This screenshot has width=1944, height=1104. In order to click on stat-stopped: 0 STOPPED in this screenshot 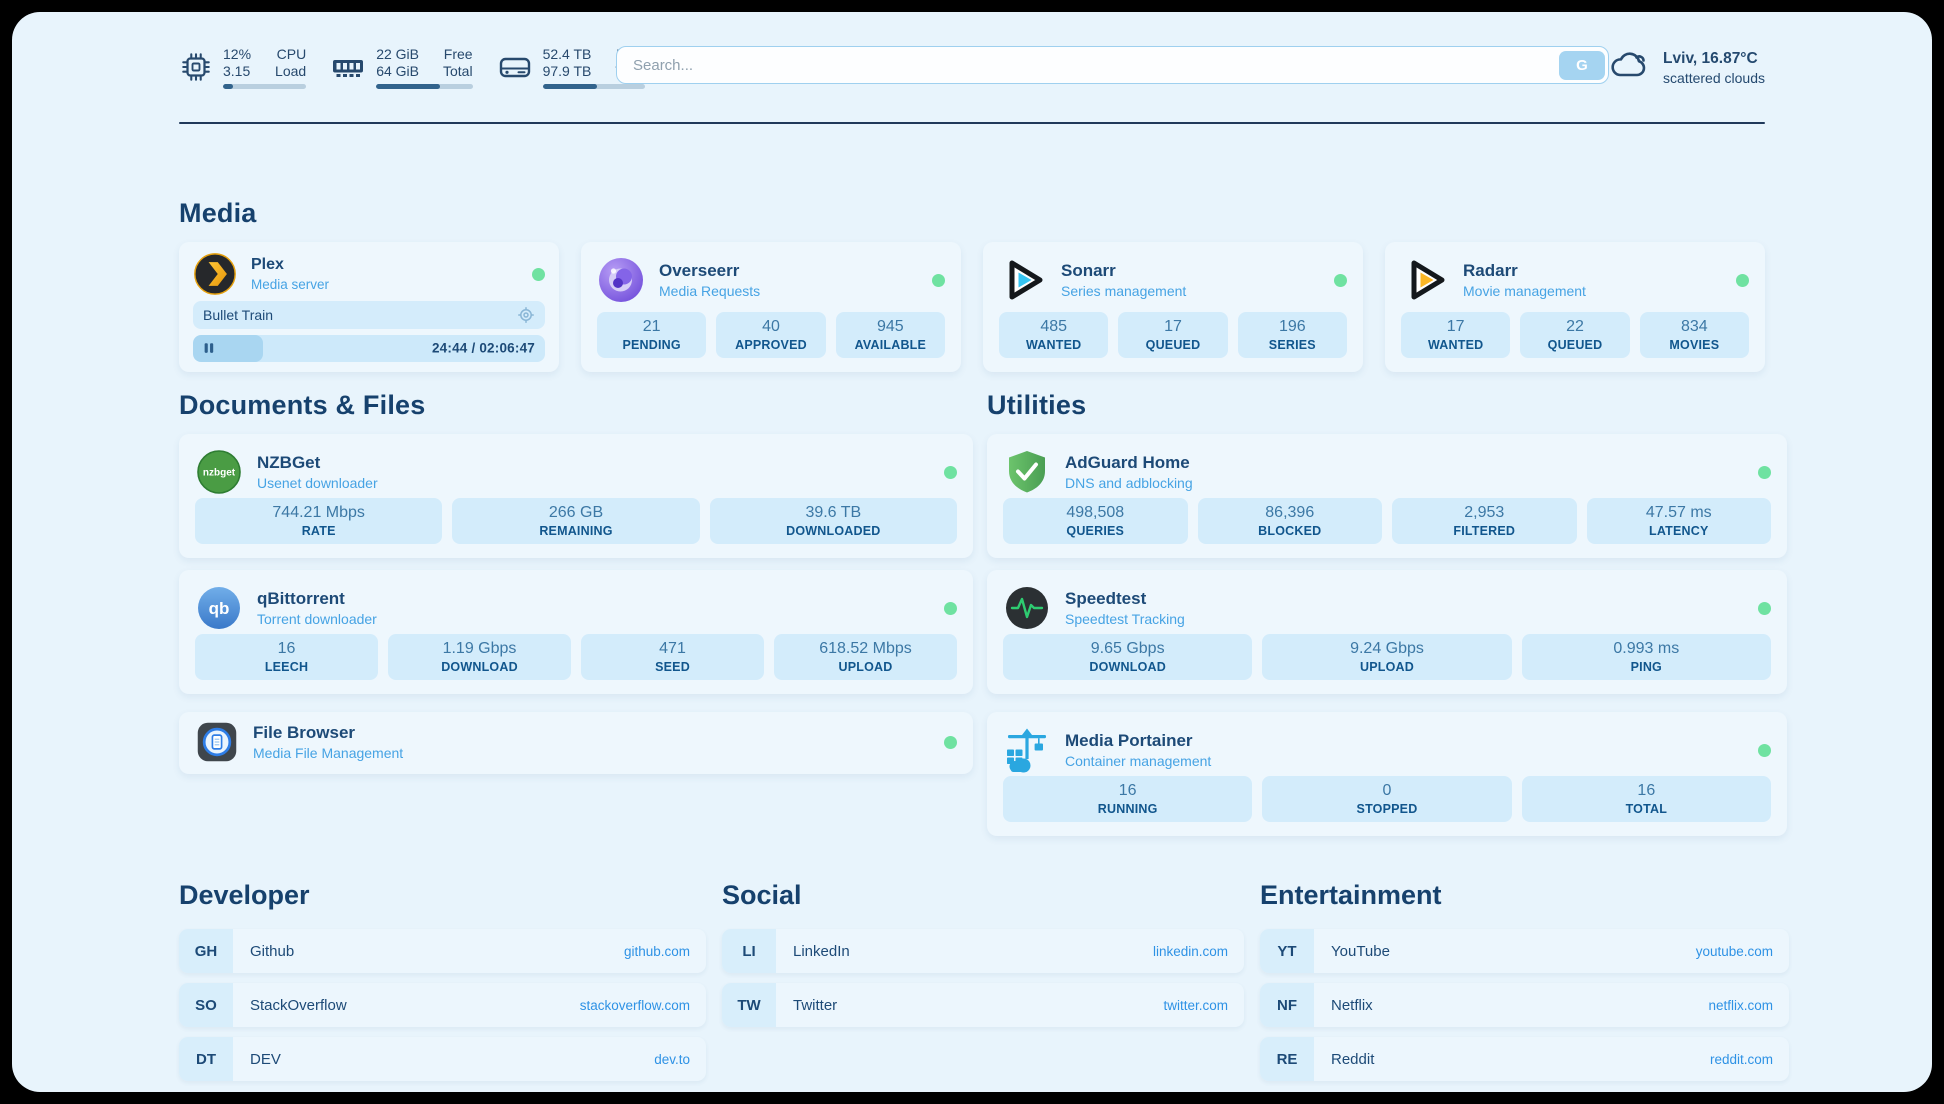, I will do `click(1387, 799)`.